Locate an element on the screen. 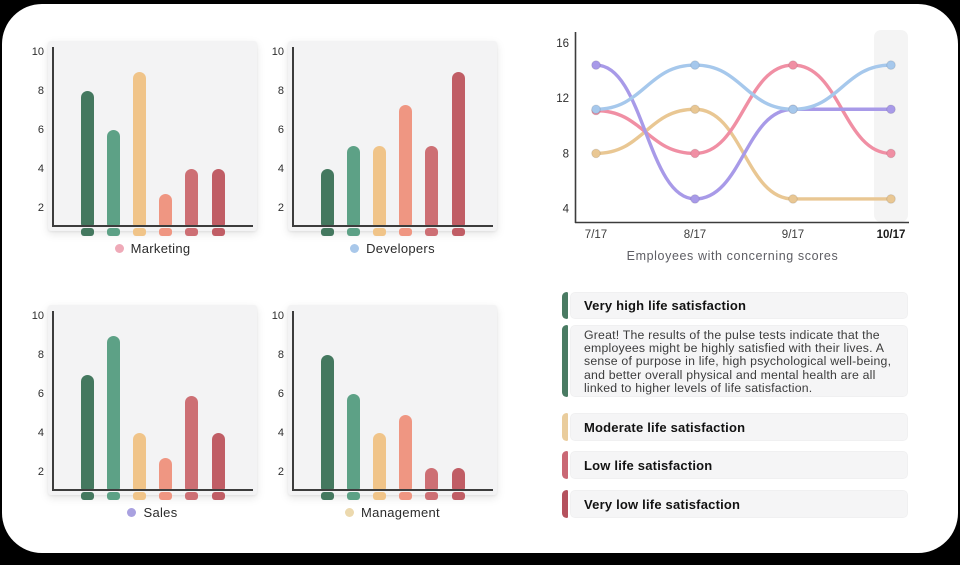 The image size is (960, 565). info-item-very-low: Very low life satisfaction is located at coordinates (739, 504).